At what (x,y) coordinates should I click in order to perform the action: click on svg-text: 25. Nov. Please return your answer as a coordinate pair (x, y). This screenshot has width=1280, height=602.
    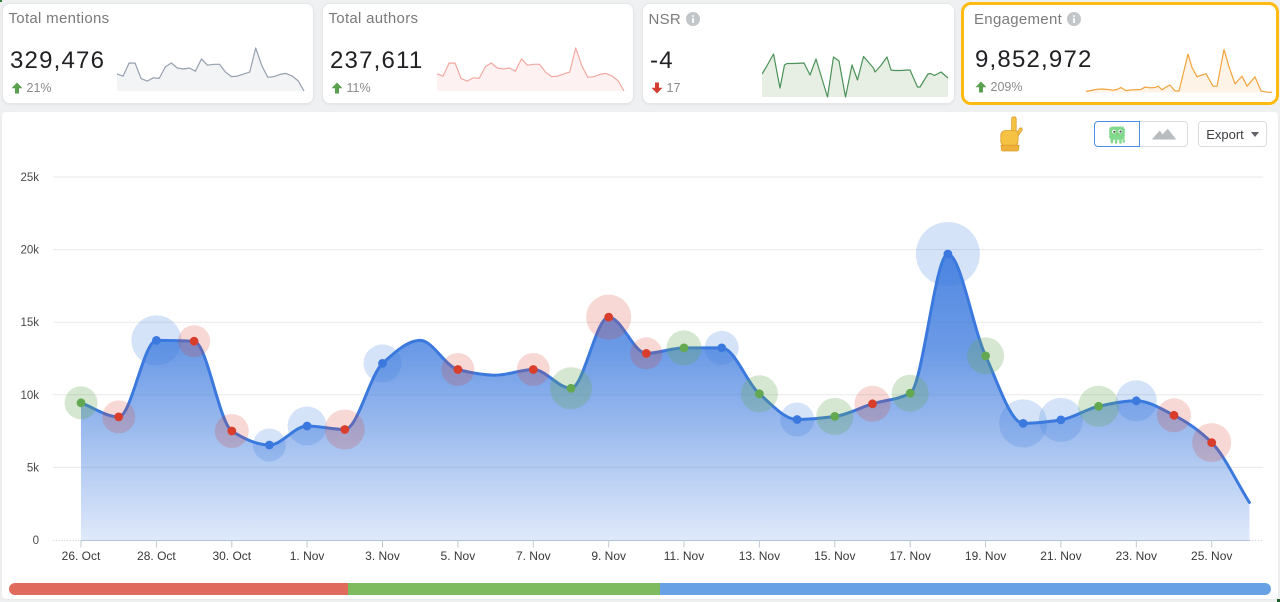
    Looking at the image, I should click on (1211, 556).